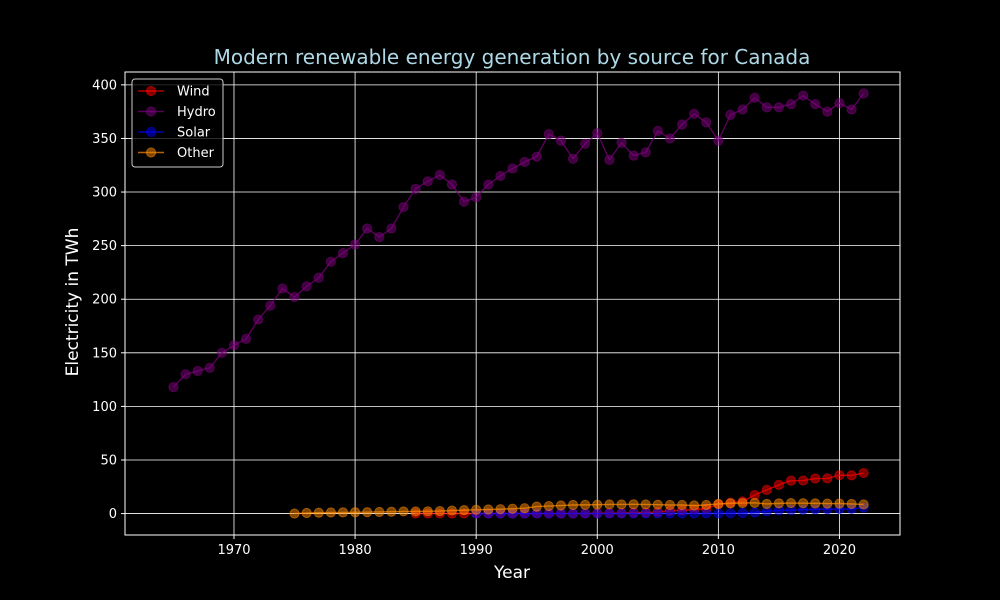  I want to click on y-tick-label: 300, so click(104, 193).